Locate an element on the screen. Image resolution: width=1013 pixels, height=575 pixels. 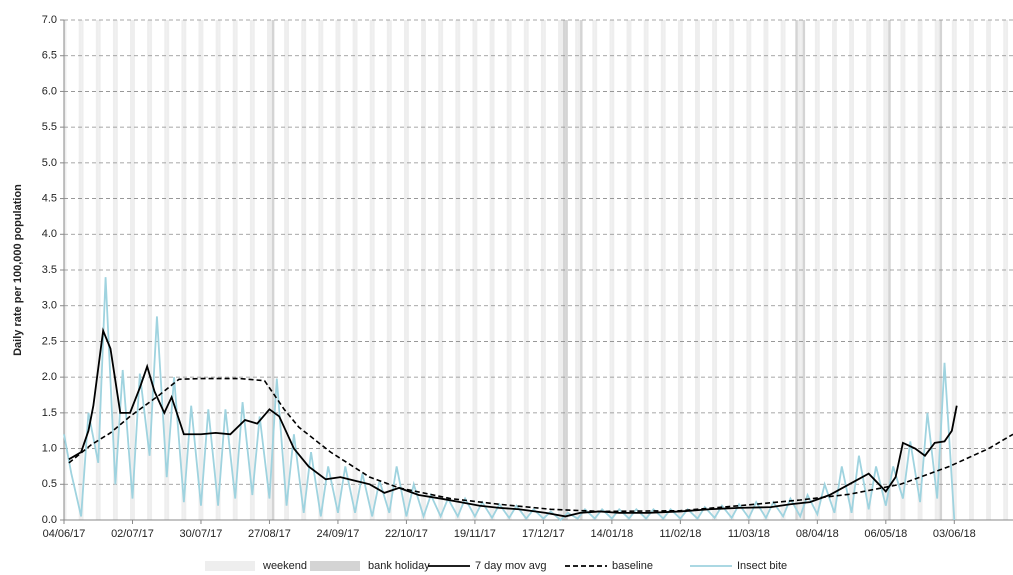
y-tick-label: 6.5 is located at coordinates (49, 56).